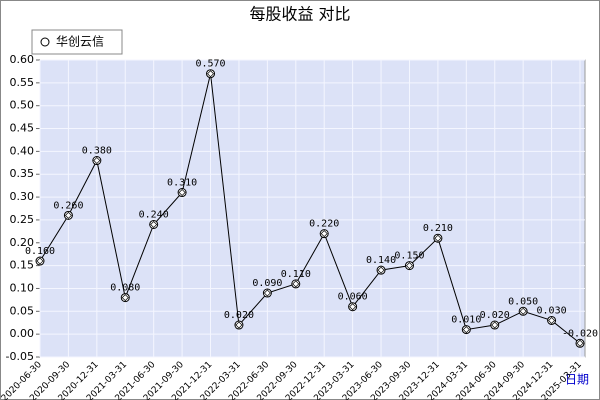 The height and width of the screenshot is (400, 600). Describe the element at coordinates (22, 173) in the screenshot. I see `y-tick-label: 0.35` at that location.